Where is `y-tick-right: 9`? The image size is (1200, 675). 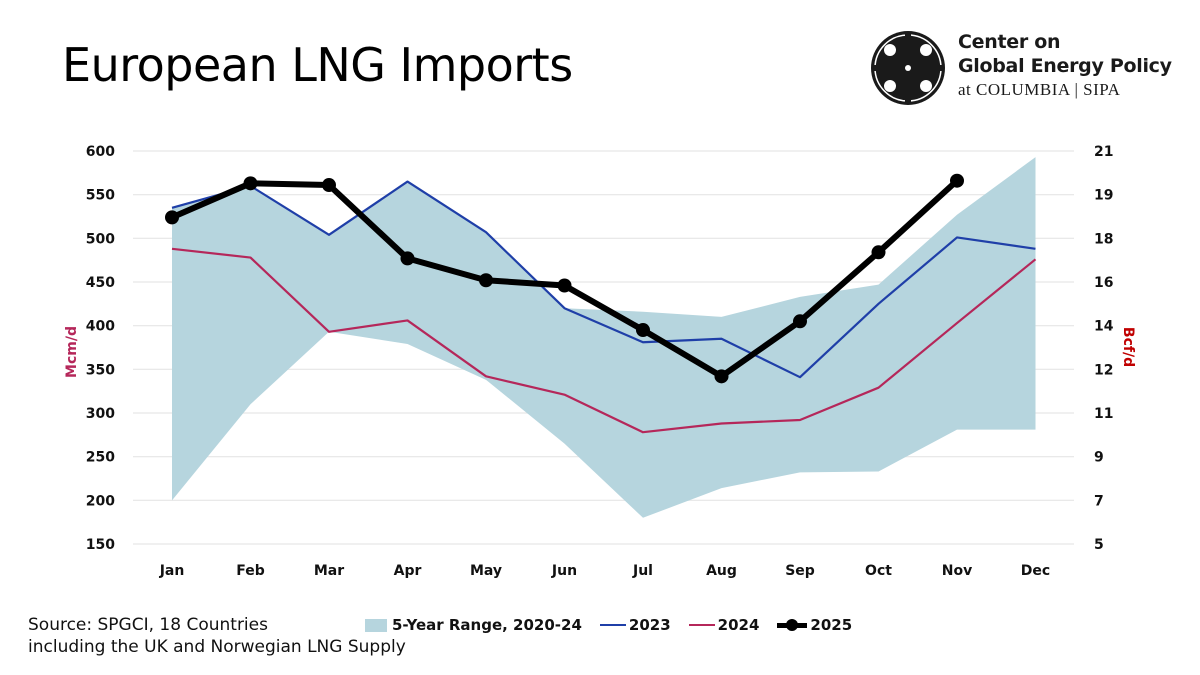 y-tick-right: 9 is located at coordinates (1099, 458).